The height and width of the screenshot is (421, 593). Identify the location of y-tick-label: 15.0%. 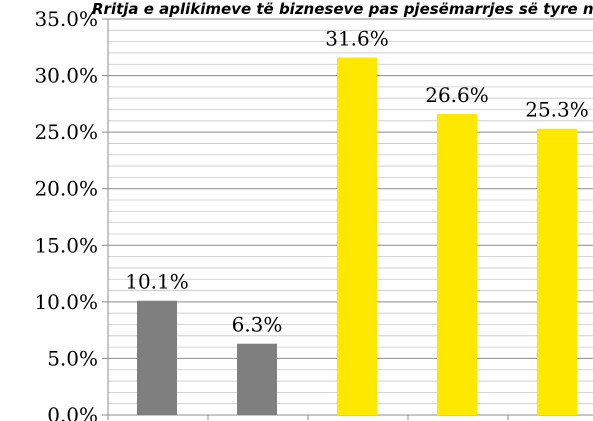
(66, 245).